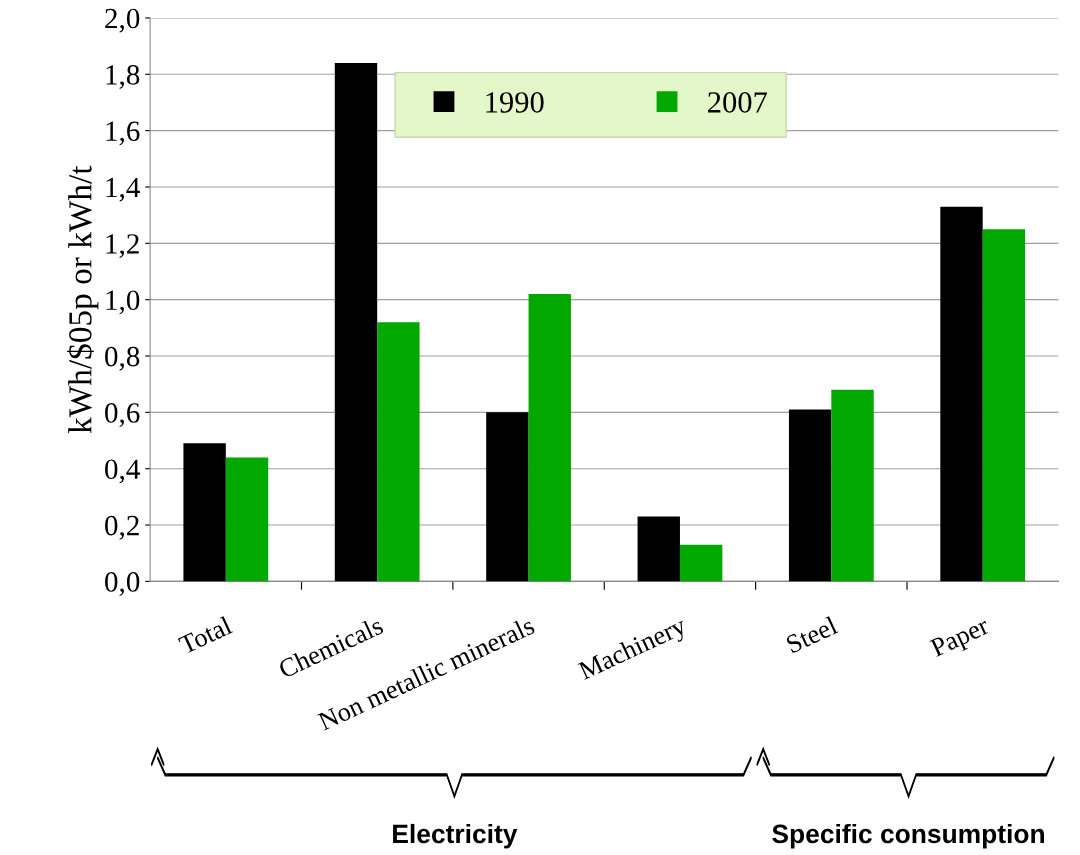 The width and height of the screenshot is (1080, 855). I want to click on legend-label: 2007, so click(737, 102).